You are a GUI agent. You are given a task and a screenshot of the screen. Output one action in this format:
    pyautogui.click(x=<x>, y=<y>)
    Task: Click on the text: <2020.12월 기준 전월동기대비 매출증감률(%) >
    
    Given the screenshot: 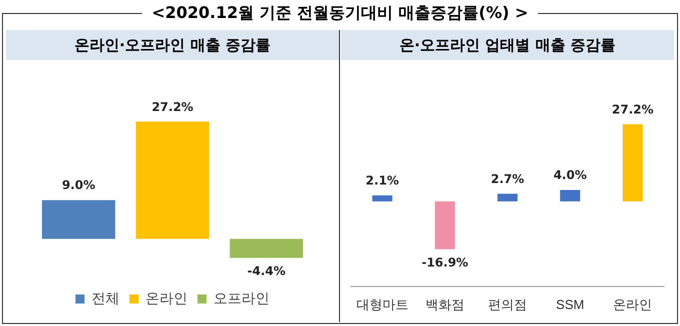 What is the action you would take?
    pyautogui.click(x=340, y=12)
    